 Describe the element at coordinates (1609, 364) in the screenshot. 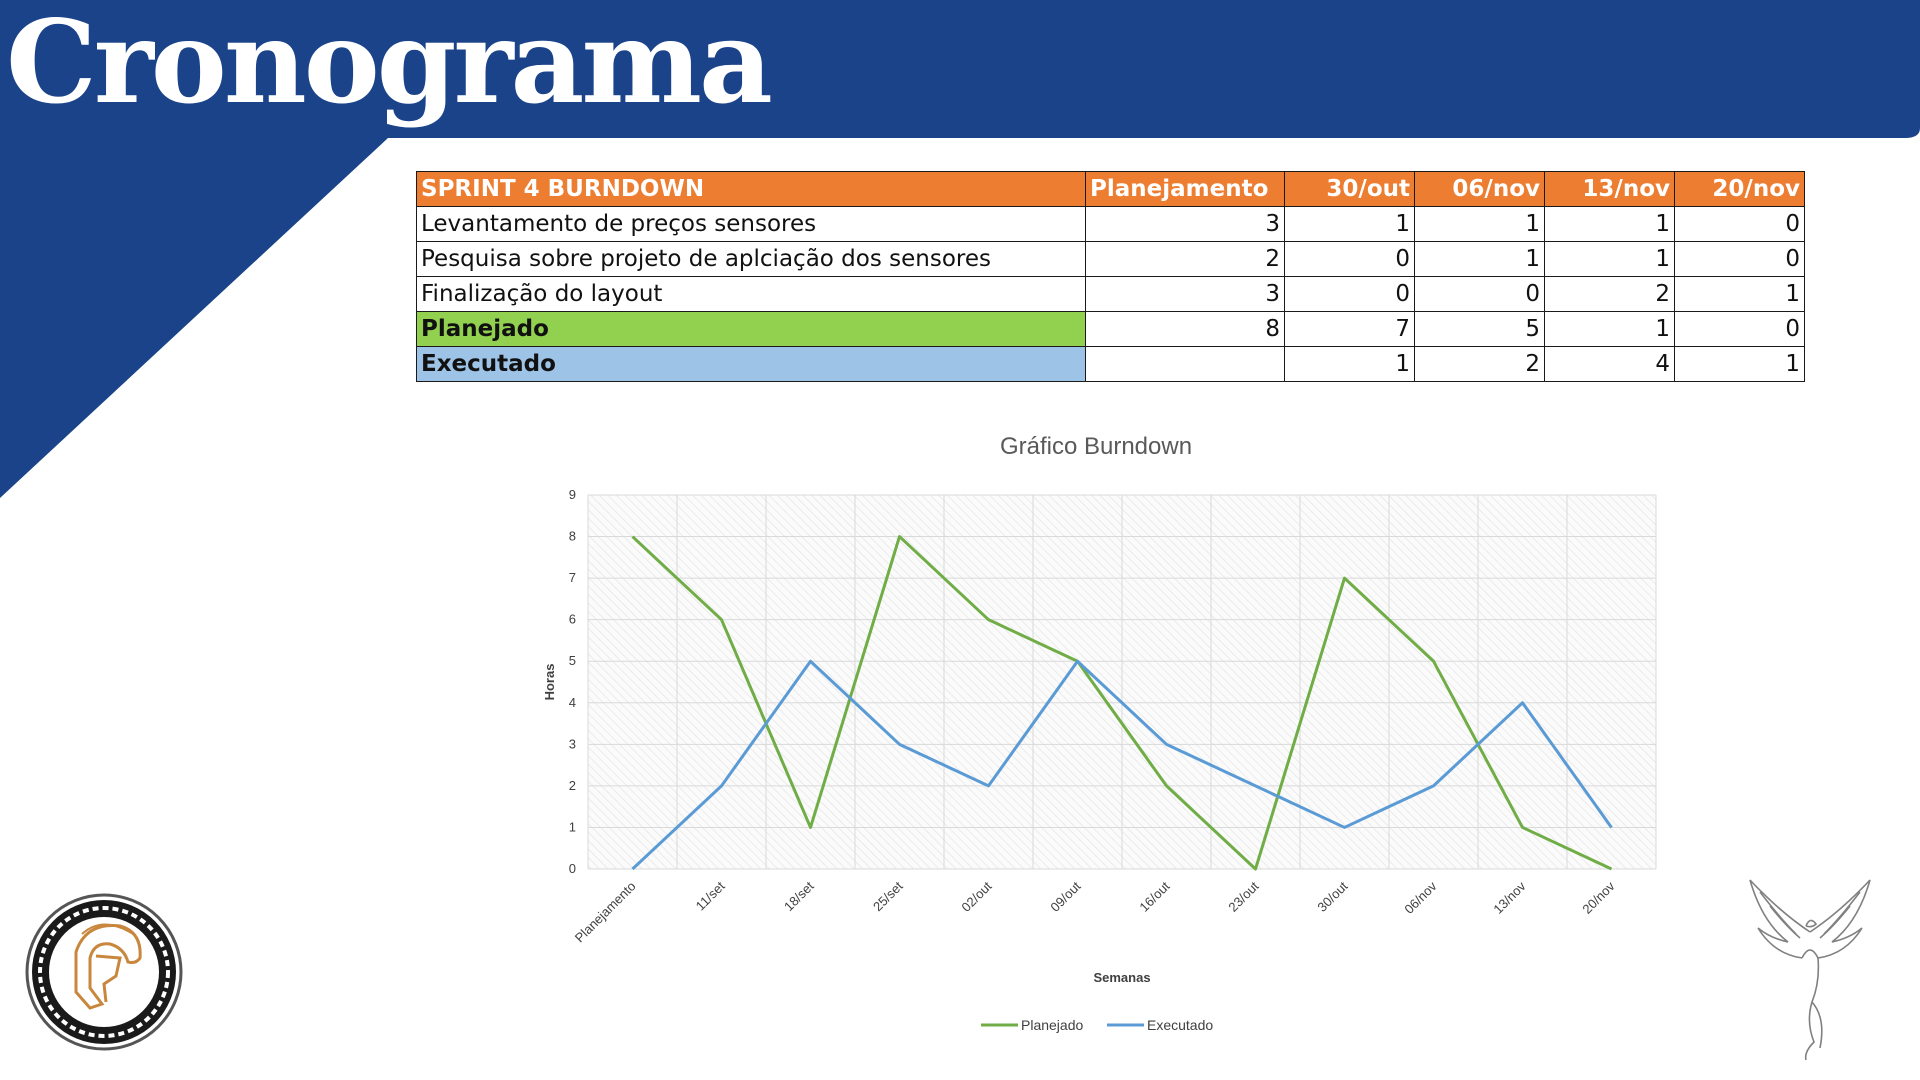

I see `table-cell: 4` at that location.